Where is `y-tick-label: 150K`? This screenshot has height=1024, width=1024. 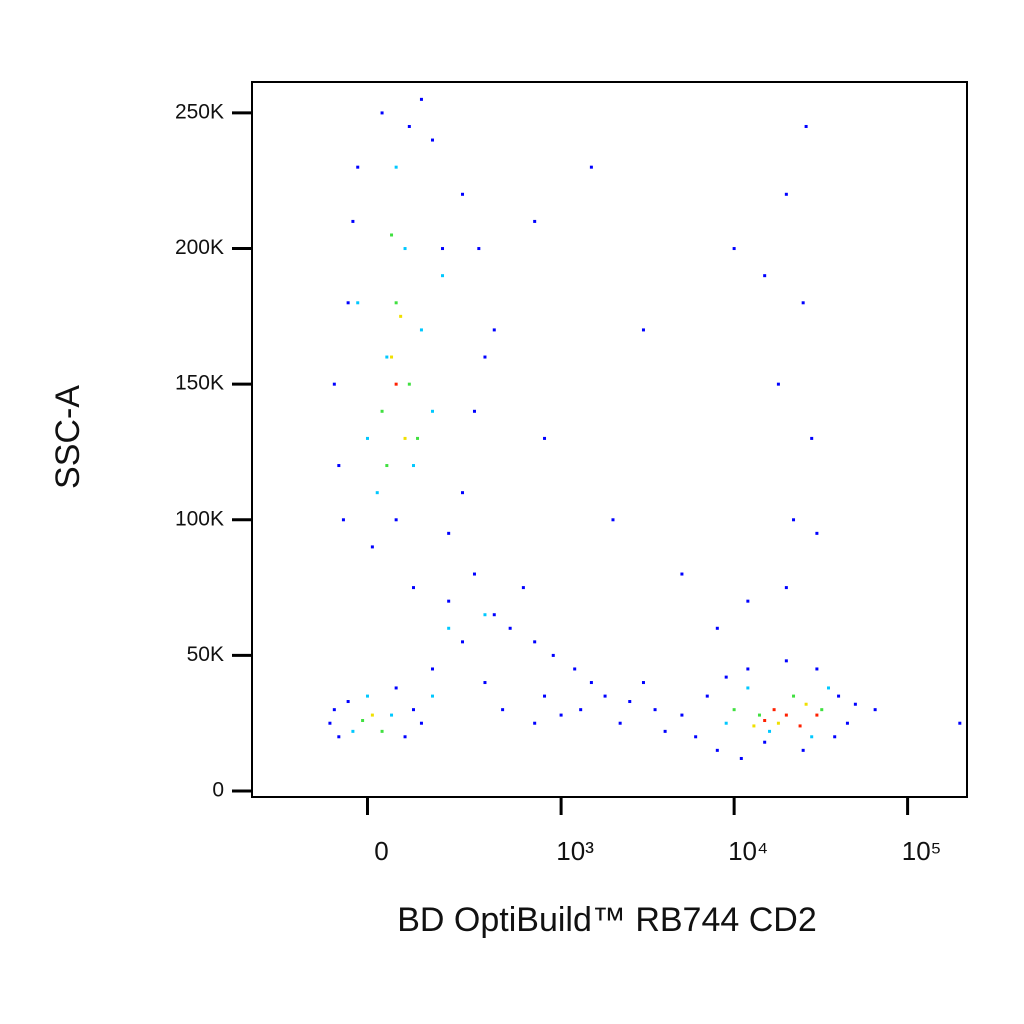 y-tick-label: 150K is located at coordinates (199, 383).